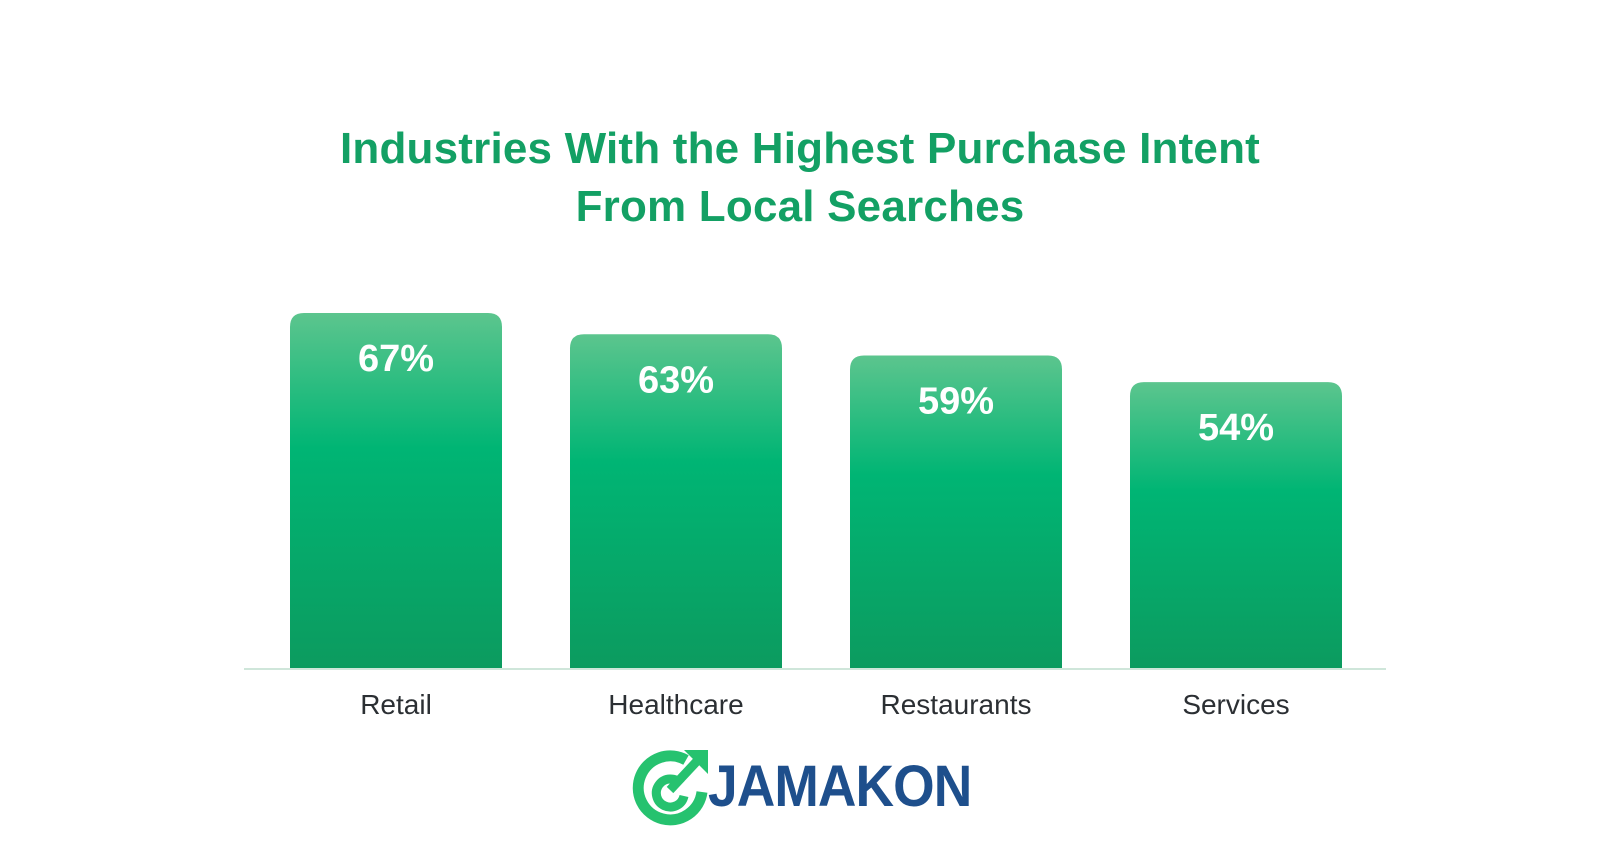  Describe the element at coordinates (956, 704) in the screenshot. I see `category-label-restaurants: Restaurants` at that location.